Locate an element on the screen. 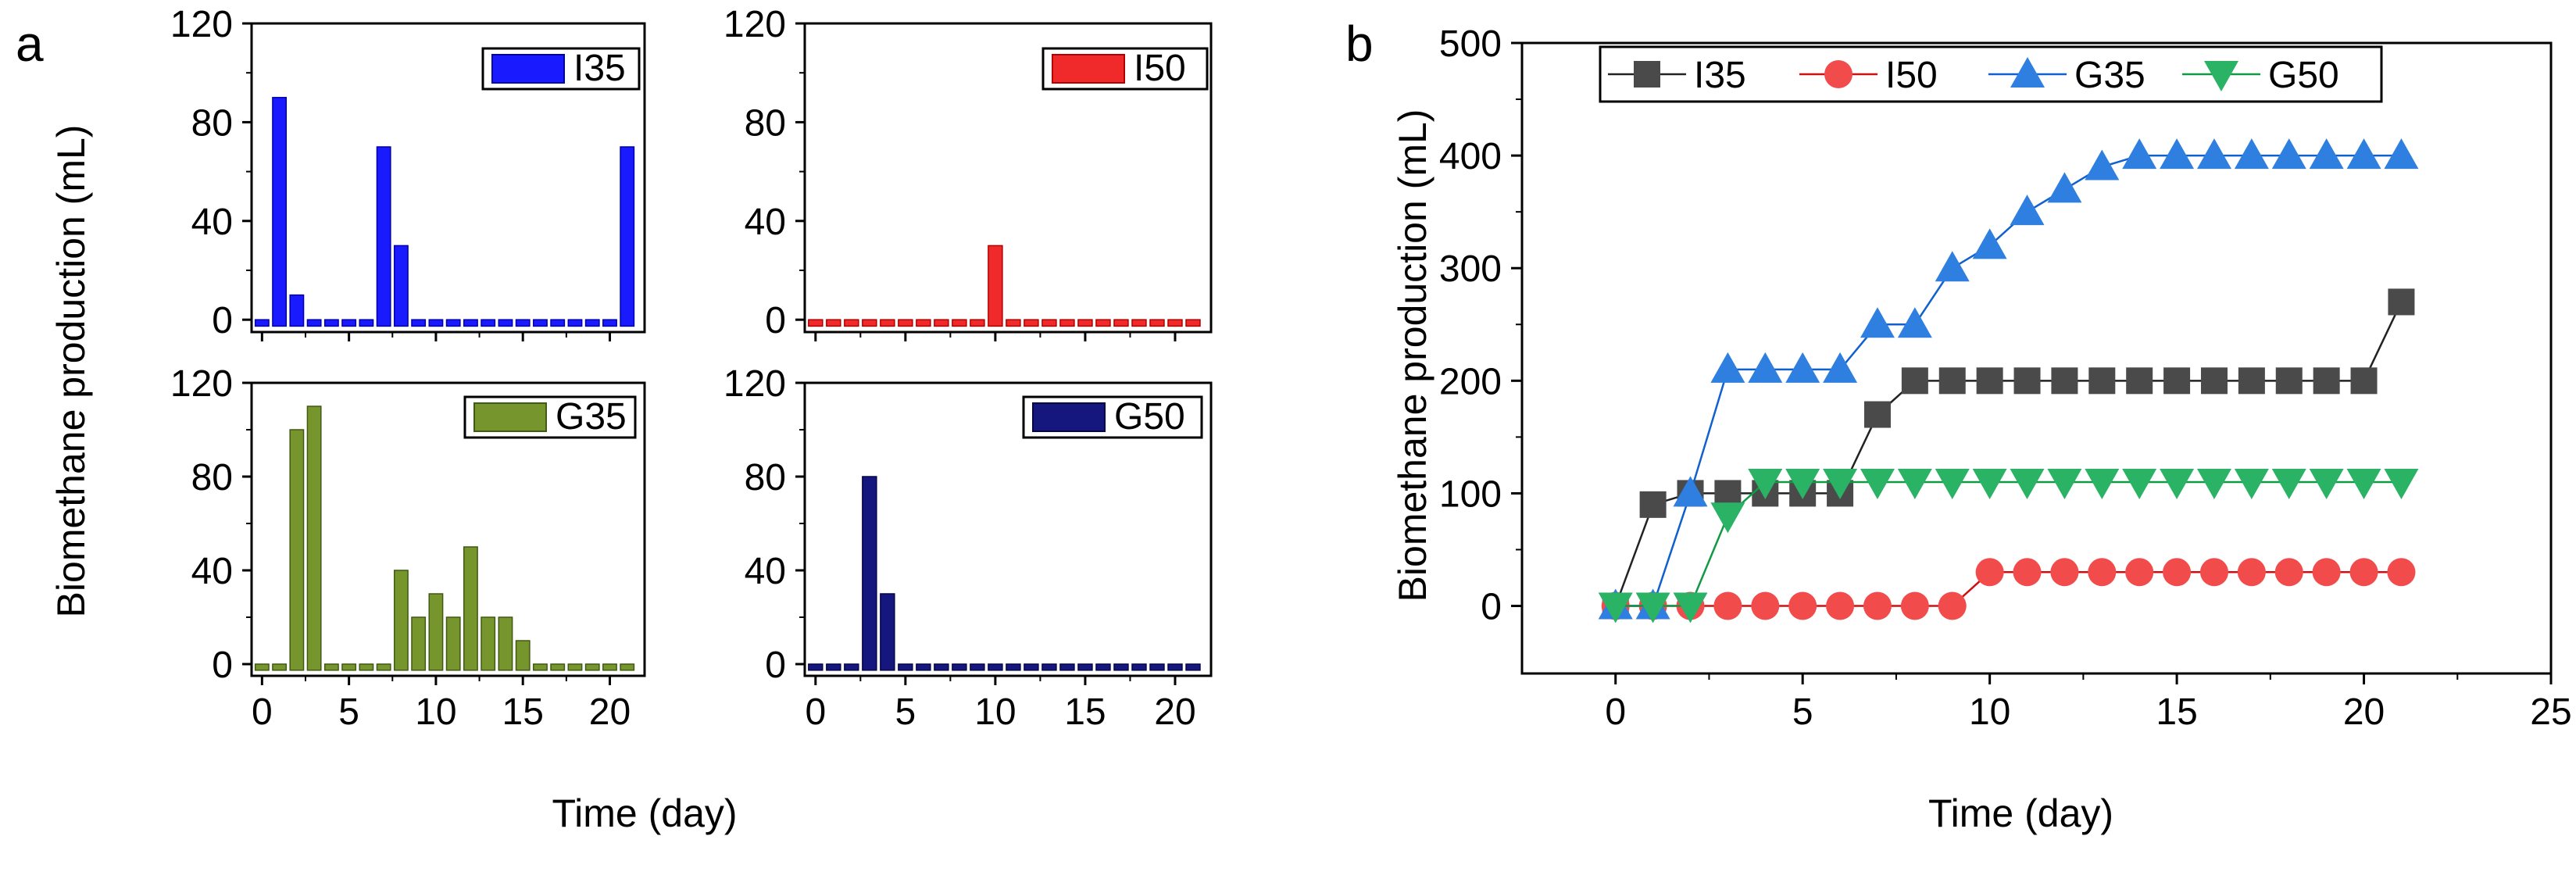  legend-marker-g35 is located at coordinates (2028, 72).